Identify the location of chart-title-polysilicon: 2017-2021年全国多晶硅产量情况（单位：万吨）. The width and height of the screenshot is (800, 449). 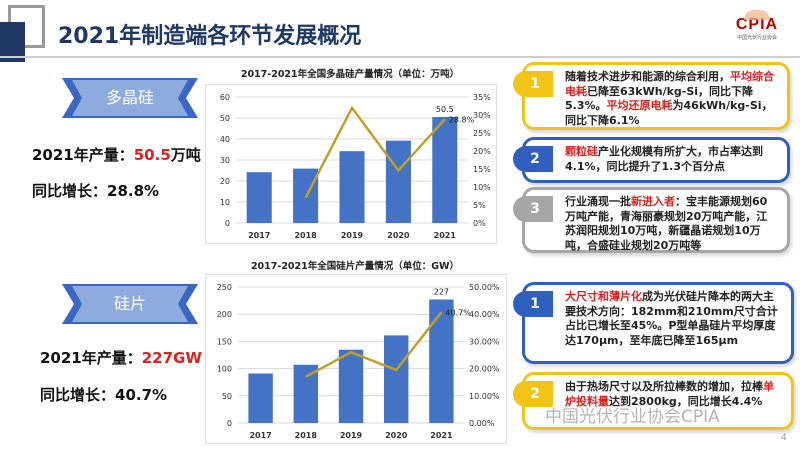
(350, 74).